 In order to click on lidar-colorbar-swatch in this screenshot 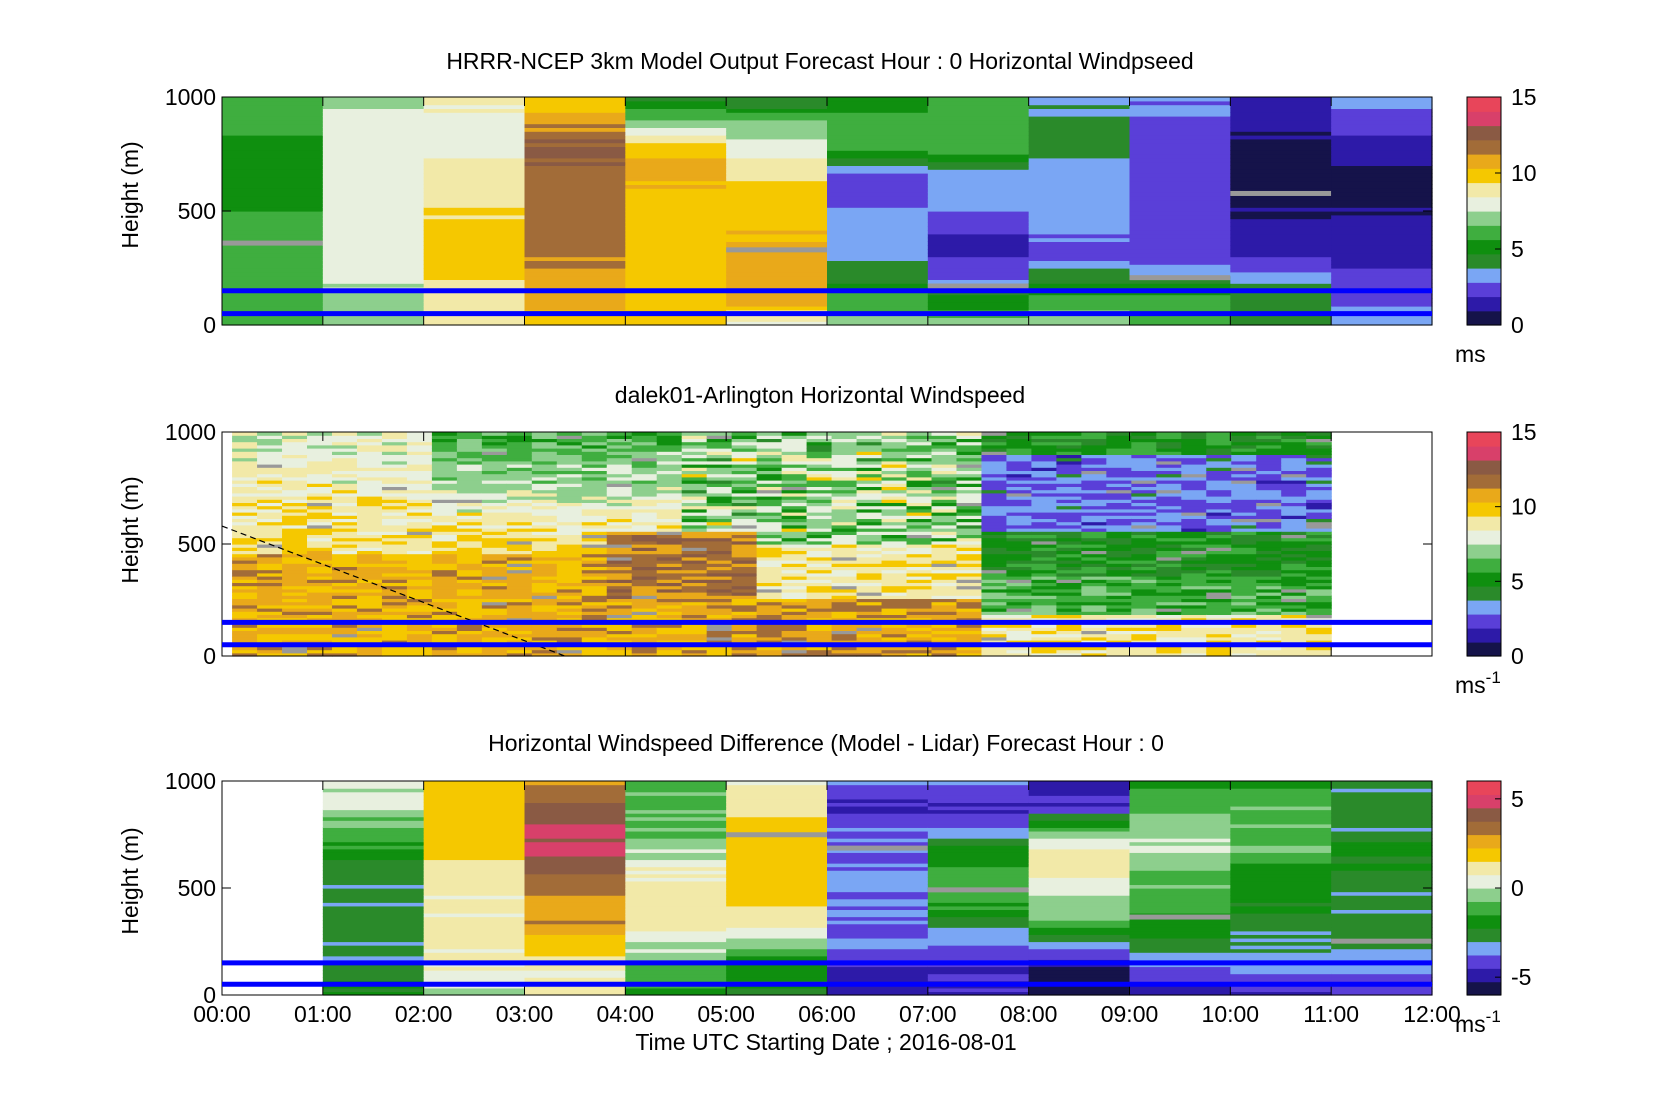, I will do `click(1484, 621)`.